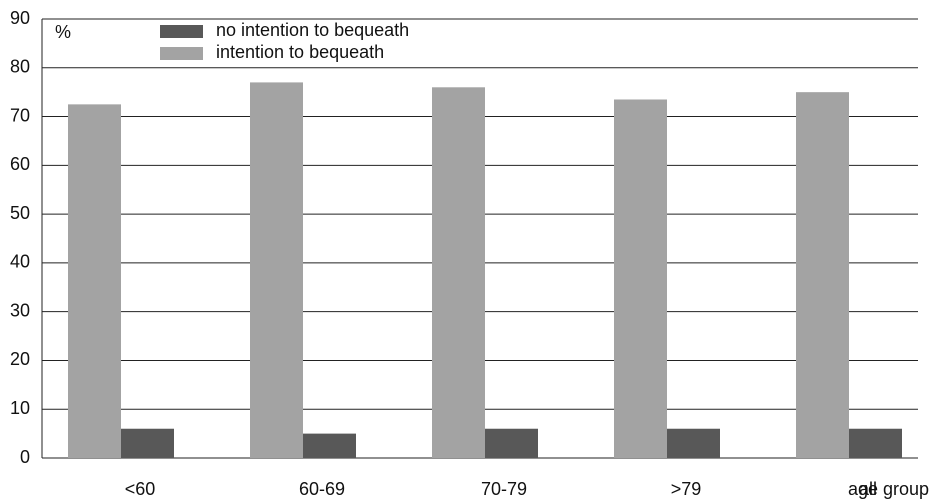 This screenshot has width=933, height=501. What do you see at coordinates (868, 489) in the screenshot?
I see `x-tick-label: all` at bounding box center [868, 489].